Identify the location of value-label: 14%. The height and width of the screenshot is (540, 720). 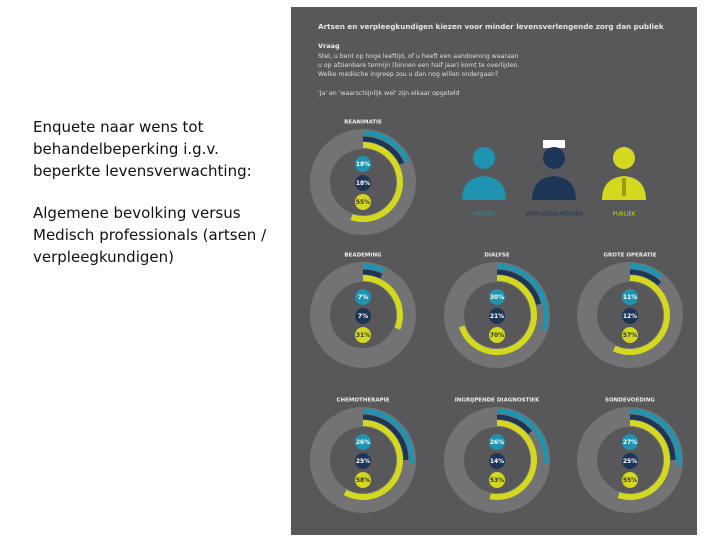
(497, 461).